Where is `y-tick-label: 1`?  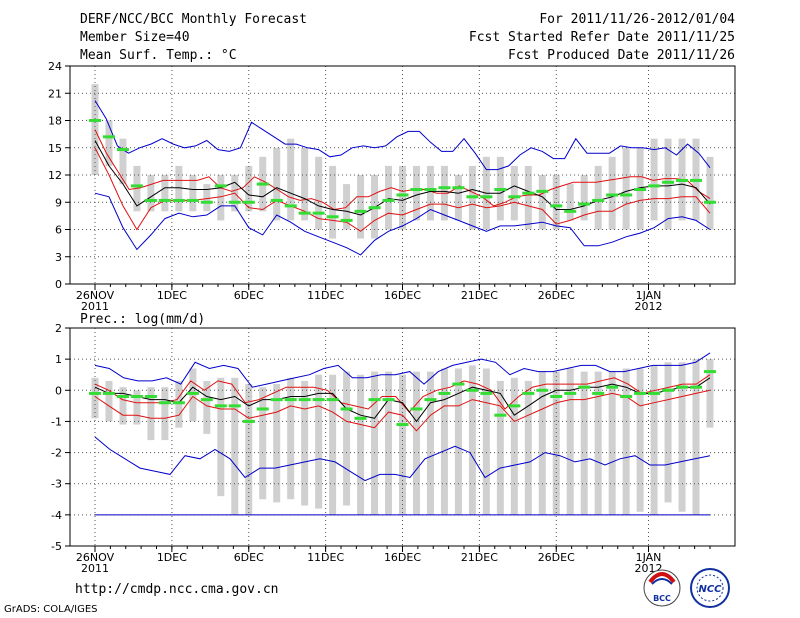 y-tick-label: 1 is located at coordinates (58, 359).